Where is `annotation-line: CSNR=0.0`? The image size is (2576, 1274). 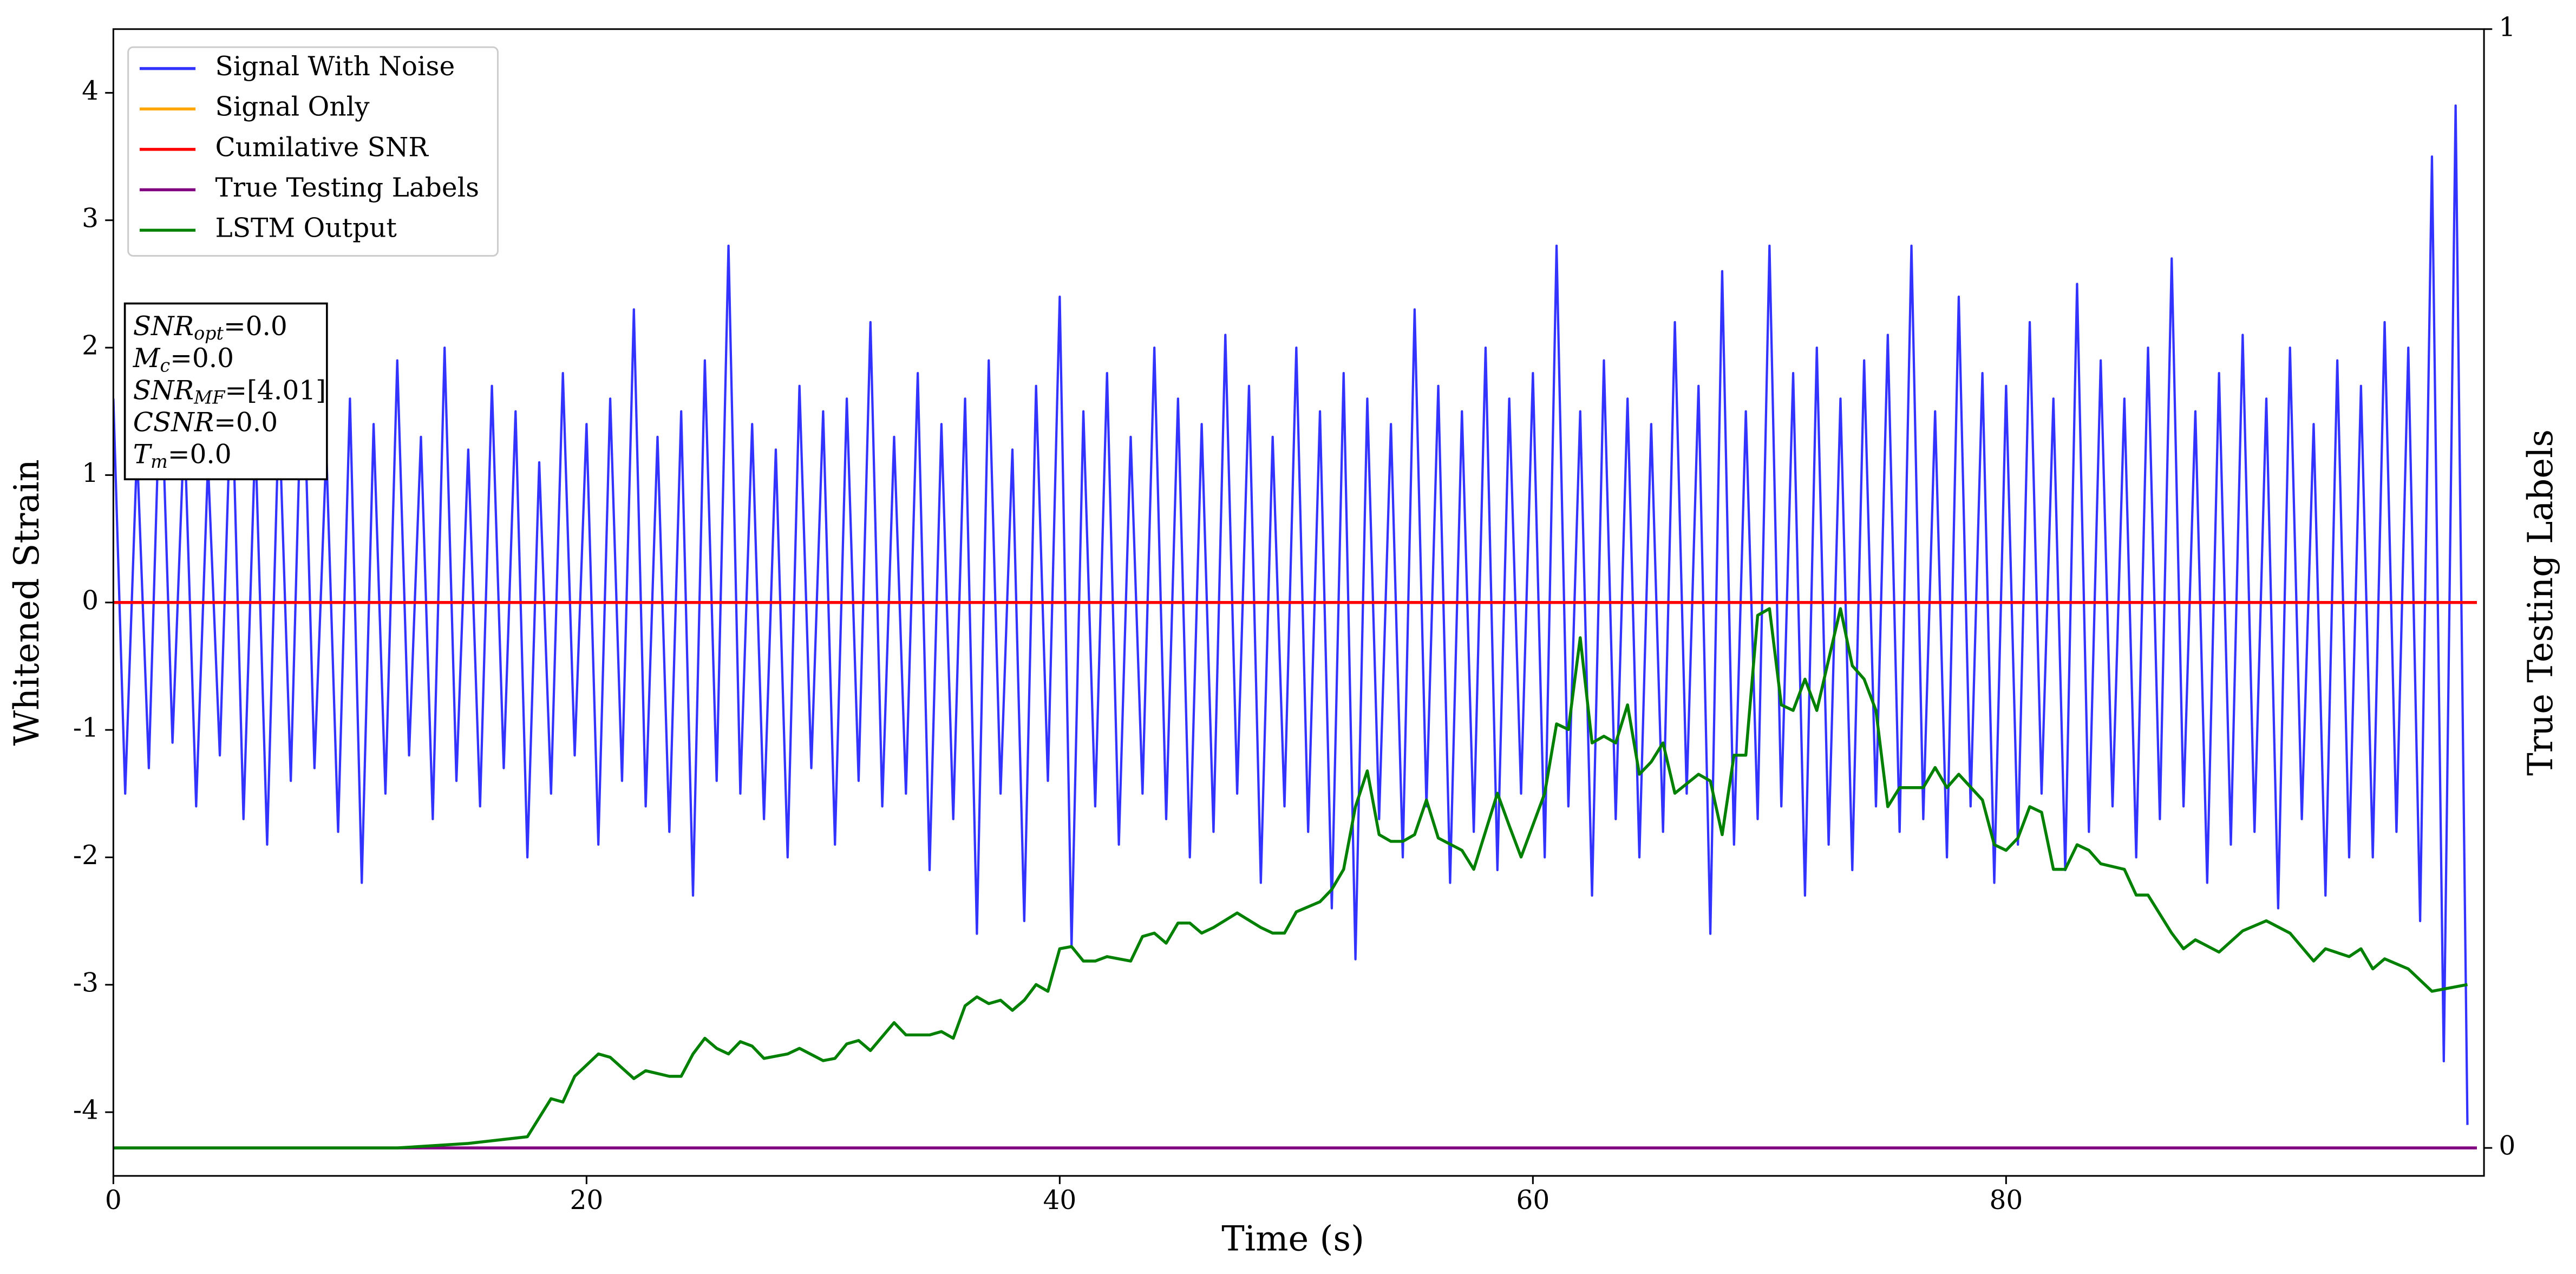
annotation-line: CSNR=0.0 is located at coordinates (206, 422).